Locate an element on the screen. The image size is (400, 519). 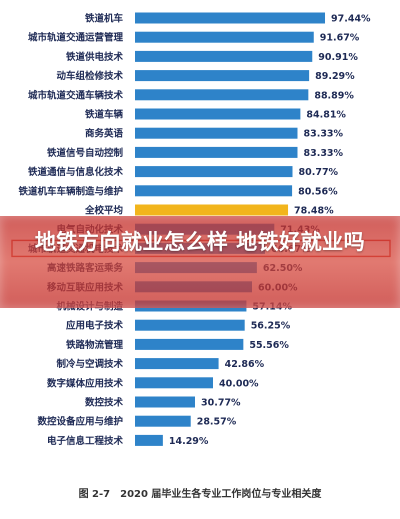
category-label: 城市轨道交通运营管理 is located at coordinates (76, 38).